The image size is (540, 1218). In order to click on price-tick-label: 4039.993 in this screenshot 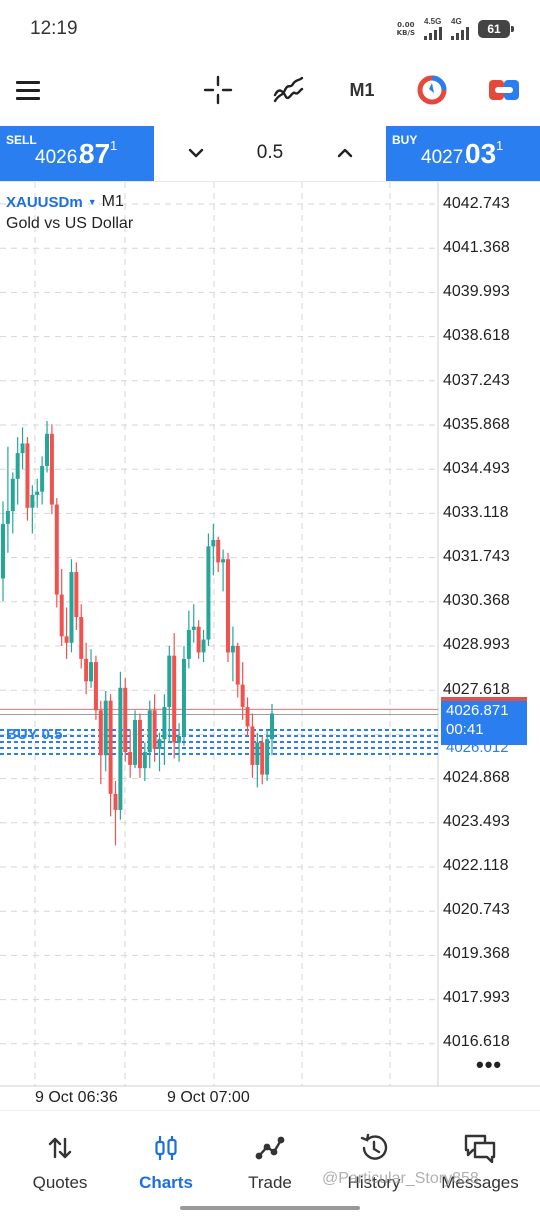, I will do `click(476, 291)`.